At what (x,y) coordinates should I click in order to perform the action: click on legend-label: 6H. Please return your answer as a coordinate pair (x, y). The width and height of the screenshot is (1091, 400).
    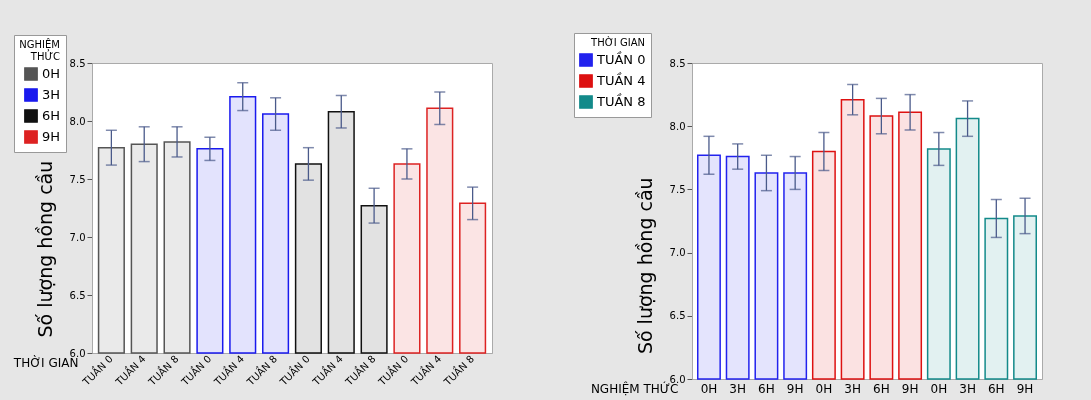
    Looking at the image, I should click on (51, 115).